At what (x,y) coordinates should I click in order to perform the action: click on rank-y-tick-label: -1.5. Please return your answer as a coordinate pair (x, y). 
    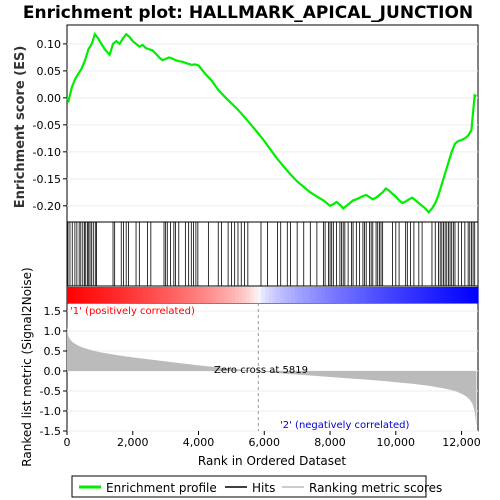
    Looking at the image, I should click on (50, 431).